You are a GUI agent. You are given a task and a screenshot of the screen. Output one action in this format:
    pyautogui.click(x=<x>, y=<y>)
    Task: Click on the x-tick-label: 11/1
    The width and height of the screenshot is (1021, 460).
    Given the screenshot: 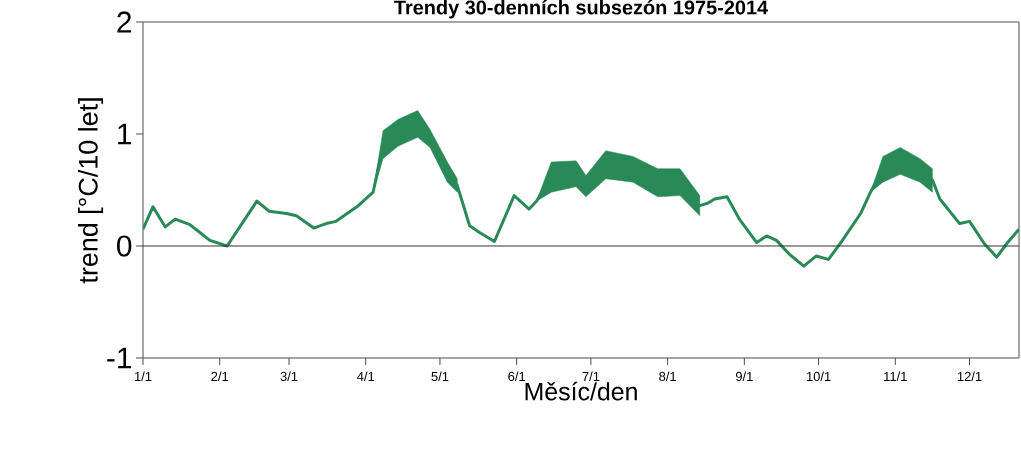 What is the action you would take?
    pyautogui.click(x=895, y=376)
    